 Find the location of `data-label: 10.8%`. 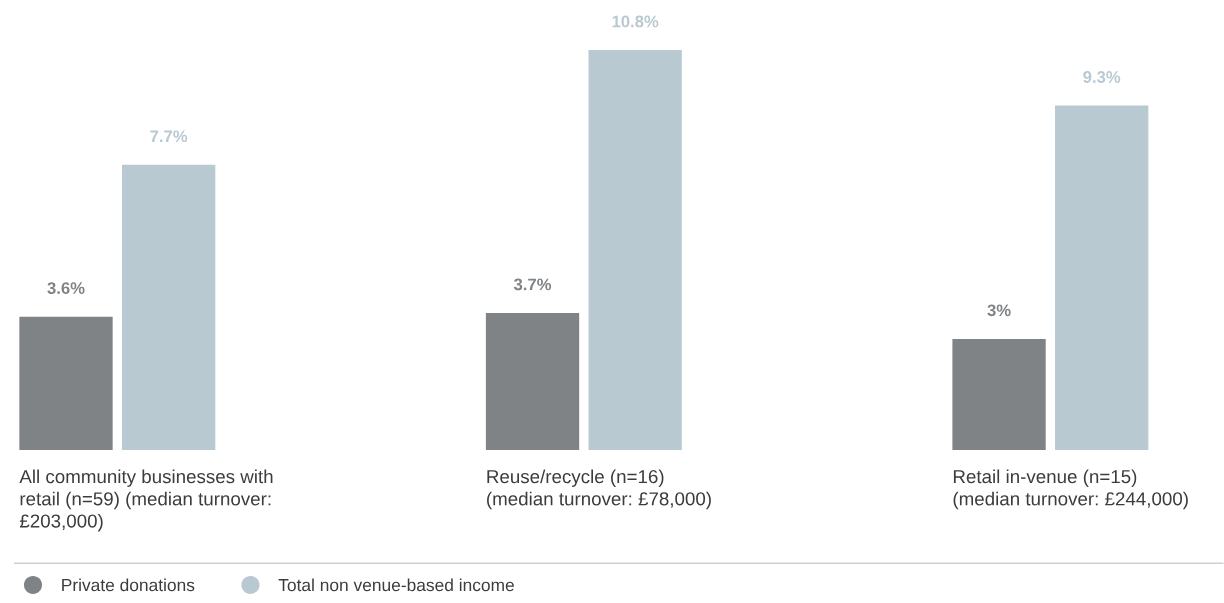

data-label: 10.8% is located at coordinates (635, 21).